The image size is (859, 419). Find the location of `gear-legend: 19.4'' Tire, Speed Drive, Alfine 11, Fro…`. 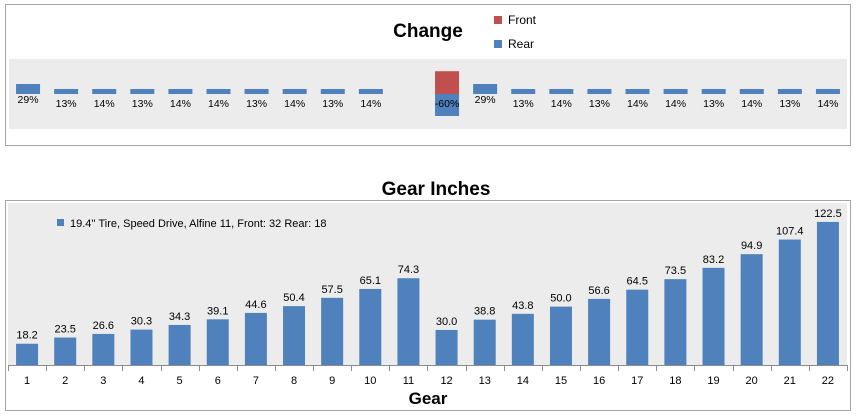

gear-legend: 19.4'' Tire, Speed Drive, Alfine 11, Fro… is located at coordinates (192, 224).